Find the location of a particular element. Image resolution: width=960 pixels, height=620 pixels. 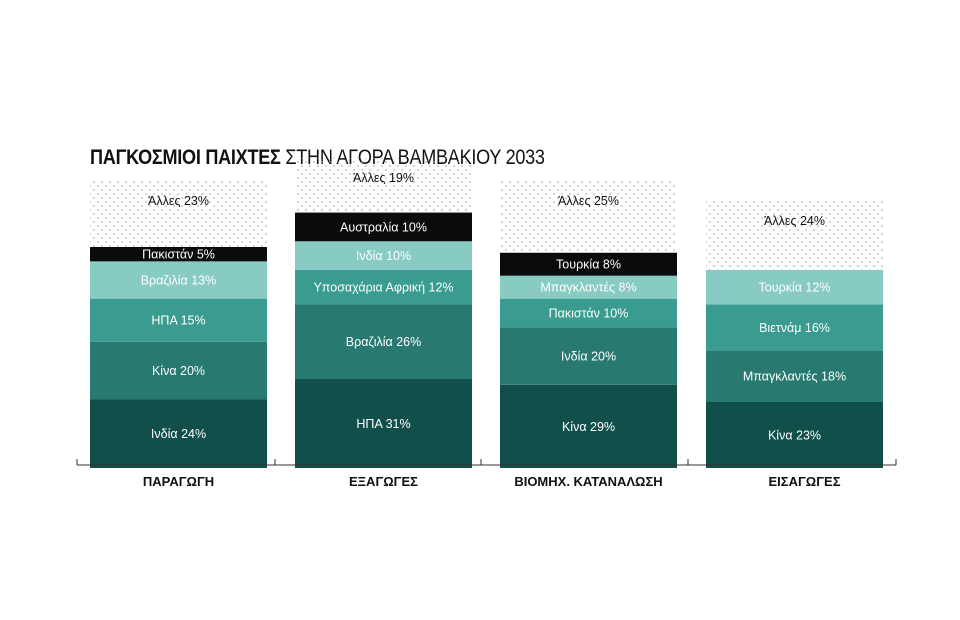

segment-label: Ινδία 24% is located at coordinates (178, 434).